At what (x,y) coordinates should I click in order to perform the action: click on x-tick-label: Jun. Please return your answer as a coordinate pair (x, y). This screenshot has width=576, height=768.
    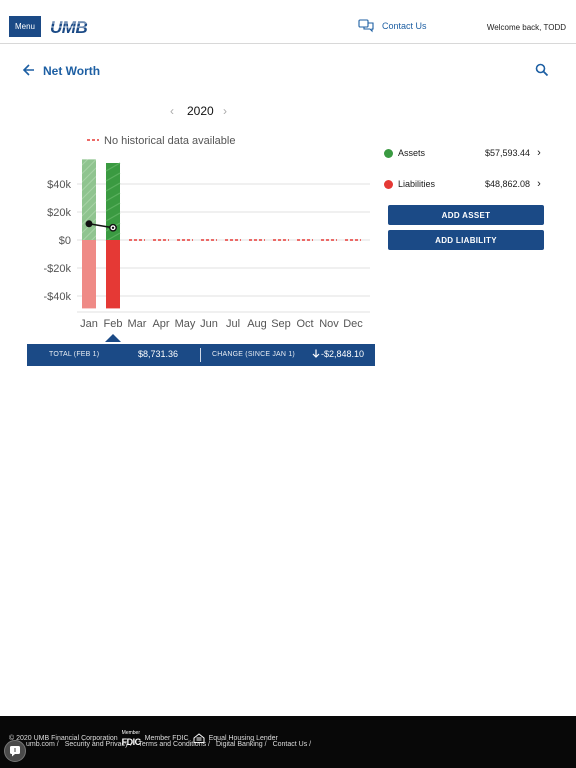
    Looking at the image, I should click on (209, 324).